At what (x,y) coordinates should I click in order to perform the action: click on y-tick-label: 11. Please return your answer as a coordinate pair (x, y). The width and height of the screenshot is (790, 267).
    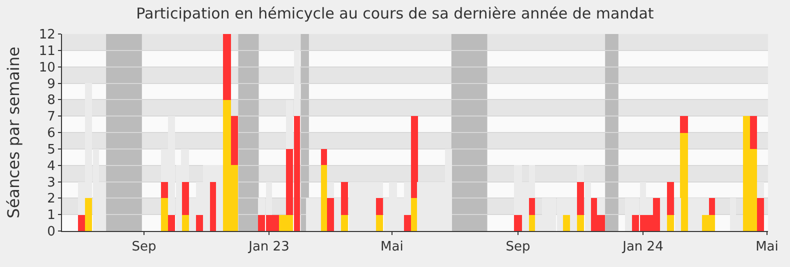
    Looking at the image, I should click on (47, 51).